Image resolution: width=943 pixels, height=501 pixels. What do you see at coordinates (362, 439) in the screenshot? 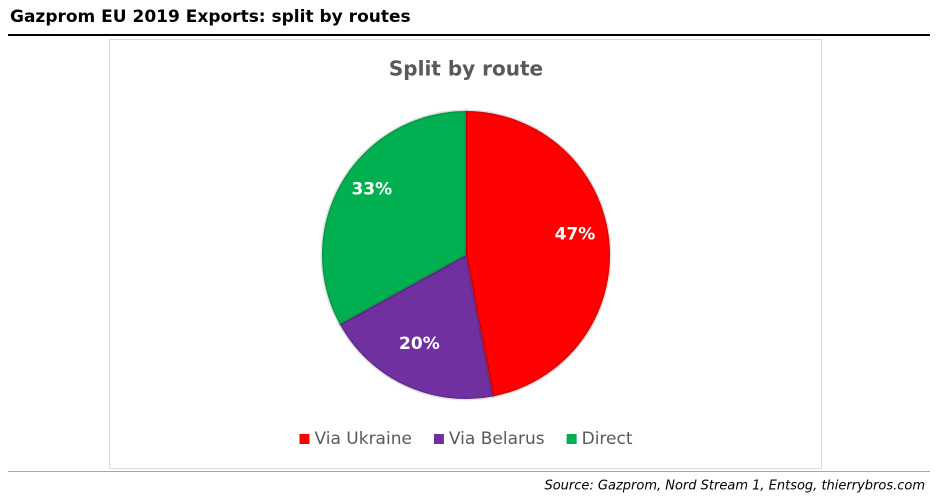
I see `legend-label: Via Ukraine` at bounding box center [362, 439].